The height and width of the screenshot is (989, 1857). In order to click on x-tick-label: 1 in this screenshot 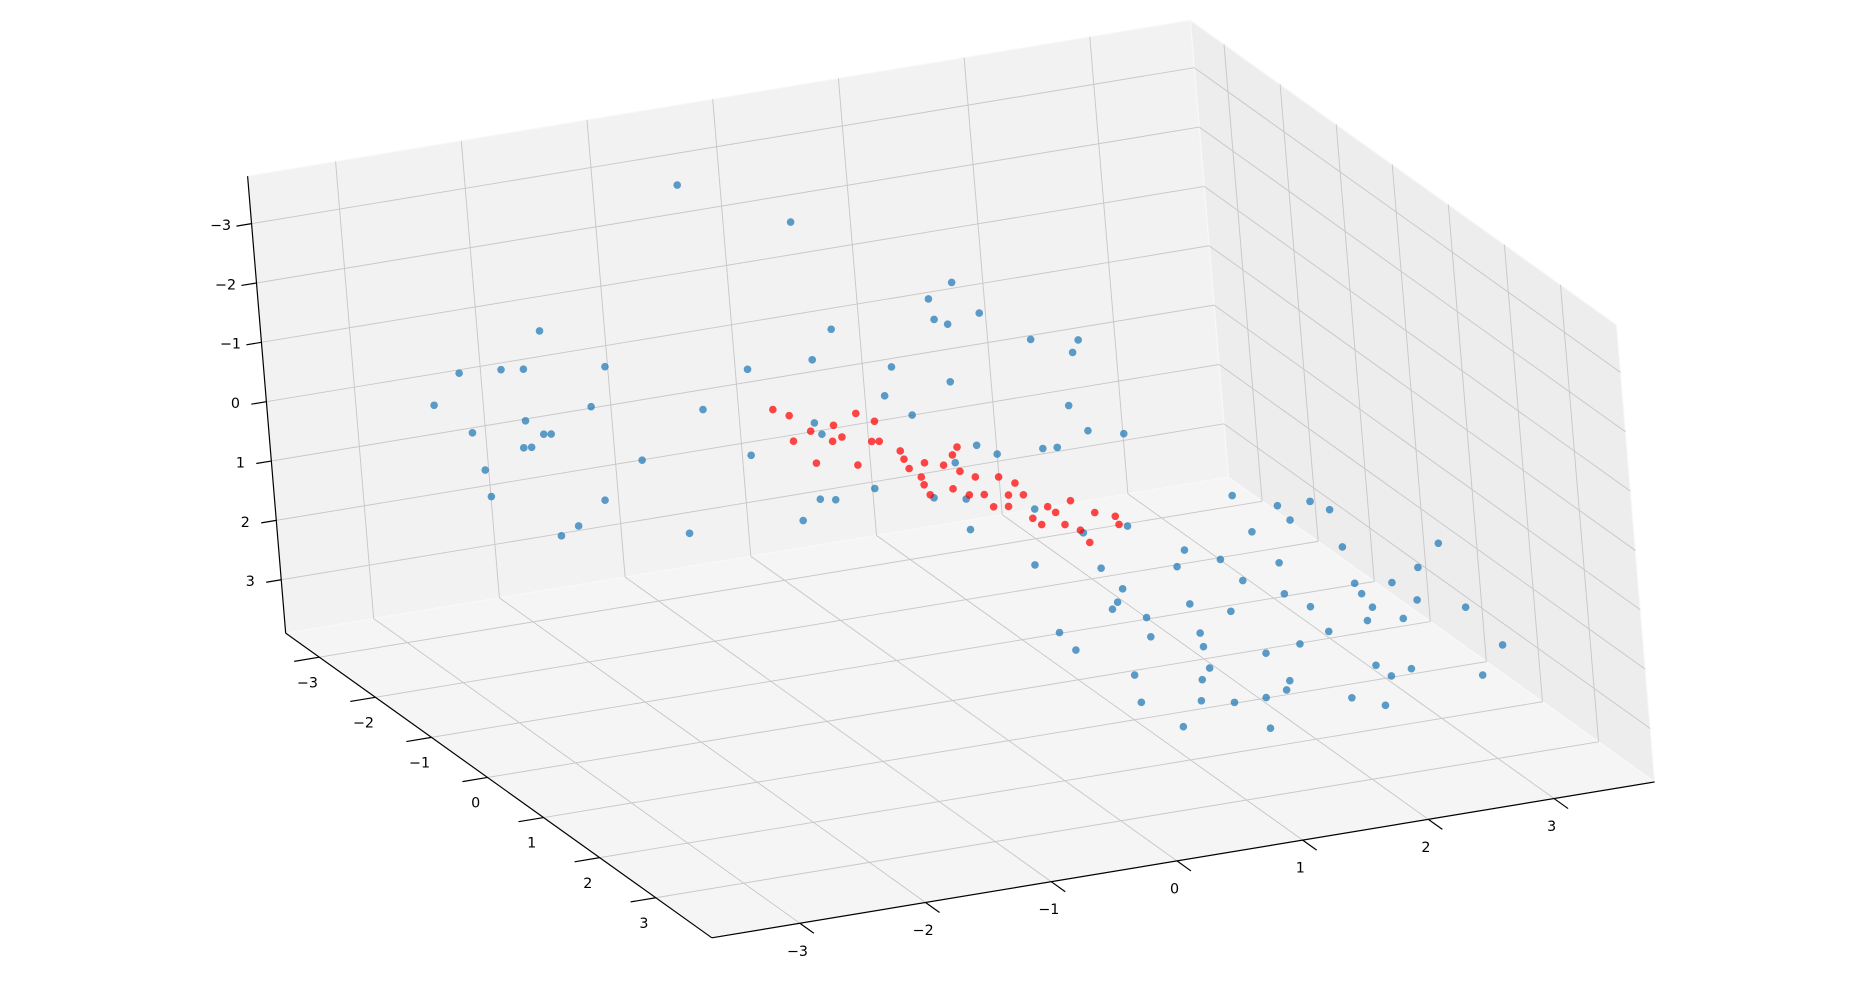, I will do `click(1300, 869)`.